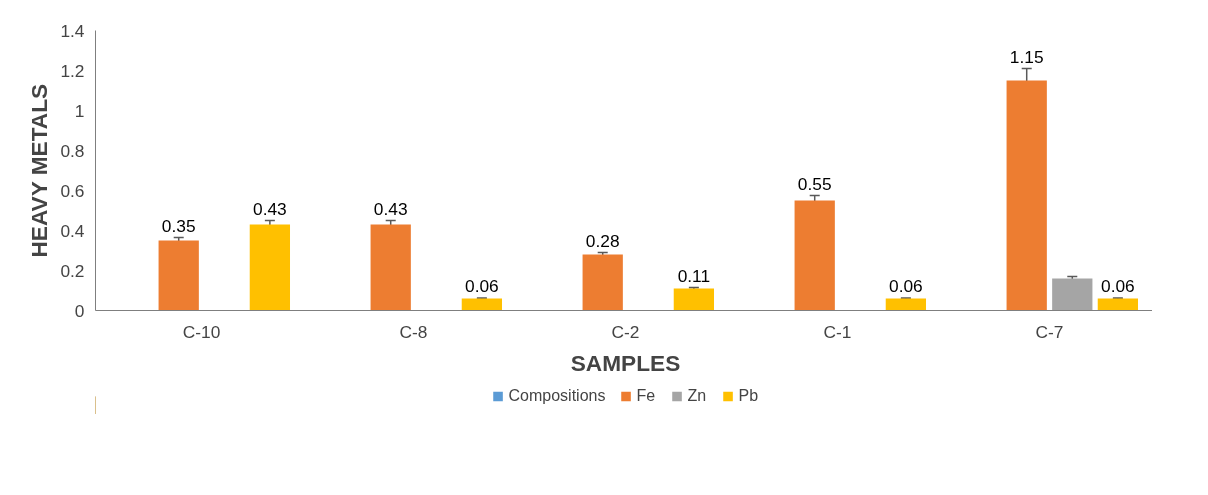 The height and width of the screenshot is (495, 1208). I want to click on y-tick-label: 0, so click(79, 310).